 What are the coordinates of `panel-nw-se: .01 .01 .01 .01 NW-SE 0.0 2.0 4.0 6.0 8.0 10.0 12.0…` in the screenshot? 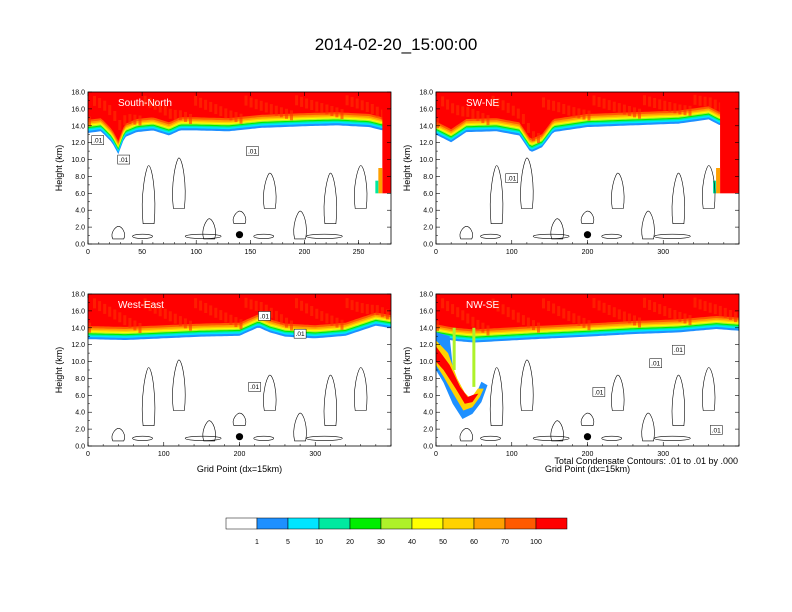 It's located at (571, 383).